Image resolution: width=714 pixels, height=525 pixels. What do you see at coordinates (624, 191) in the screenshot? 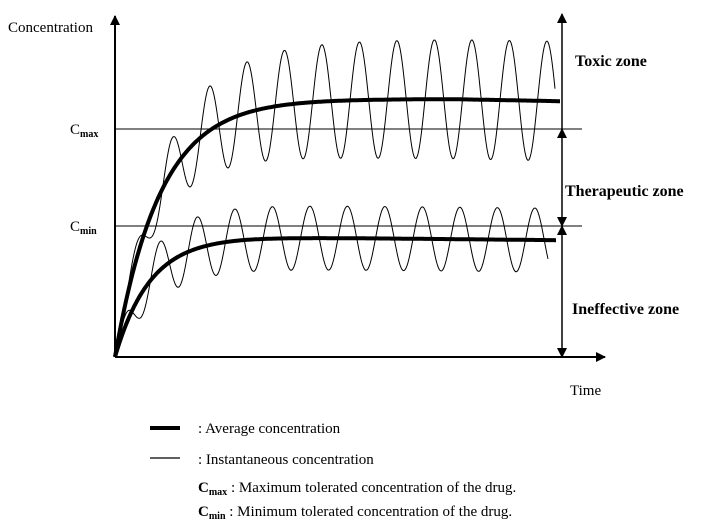
I see `zone-label: Therapeutic zone` at bounding box center [624, 191].